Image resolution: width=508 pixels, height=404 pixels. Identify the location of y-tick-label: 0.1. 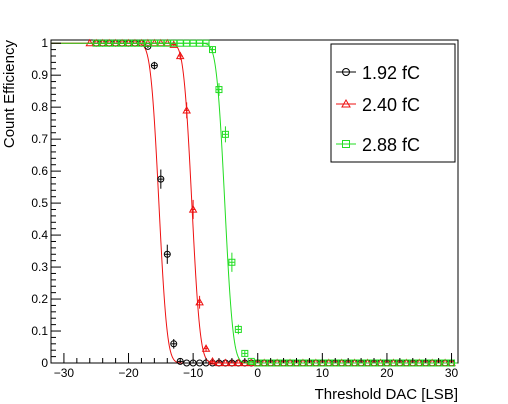
(39, 331).